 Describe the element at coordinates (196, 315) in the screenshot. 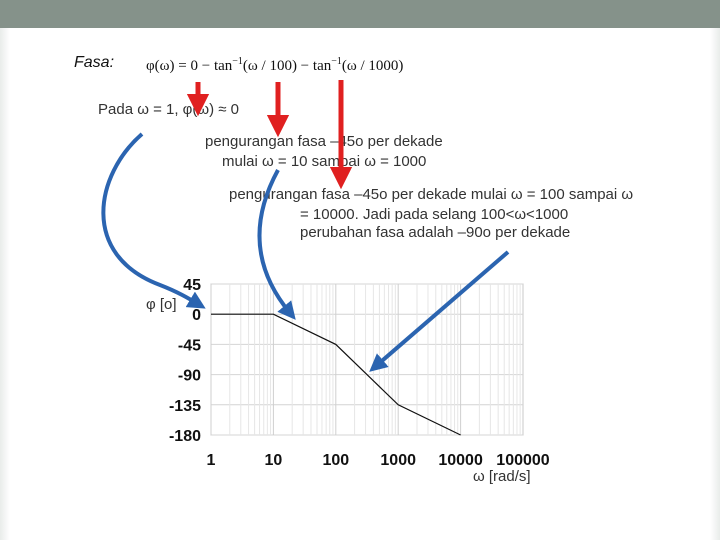

I see `y-tick-label: 0` at that location.